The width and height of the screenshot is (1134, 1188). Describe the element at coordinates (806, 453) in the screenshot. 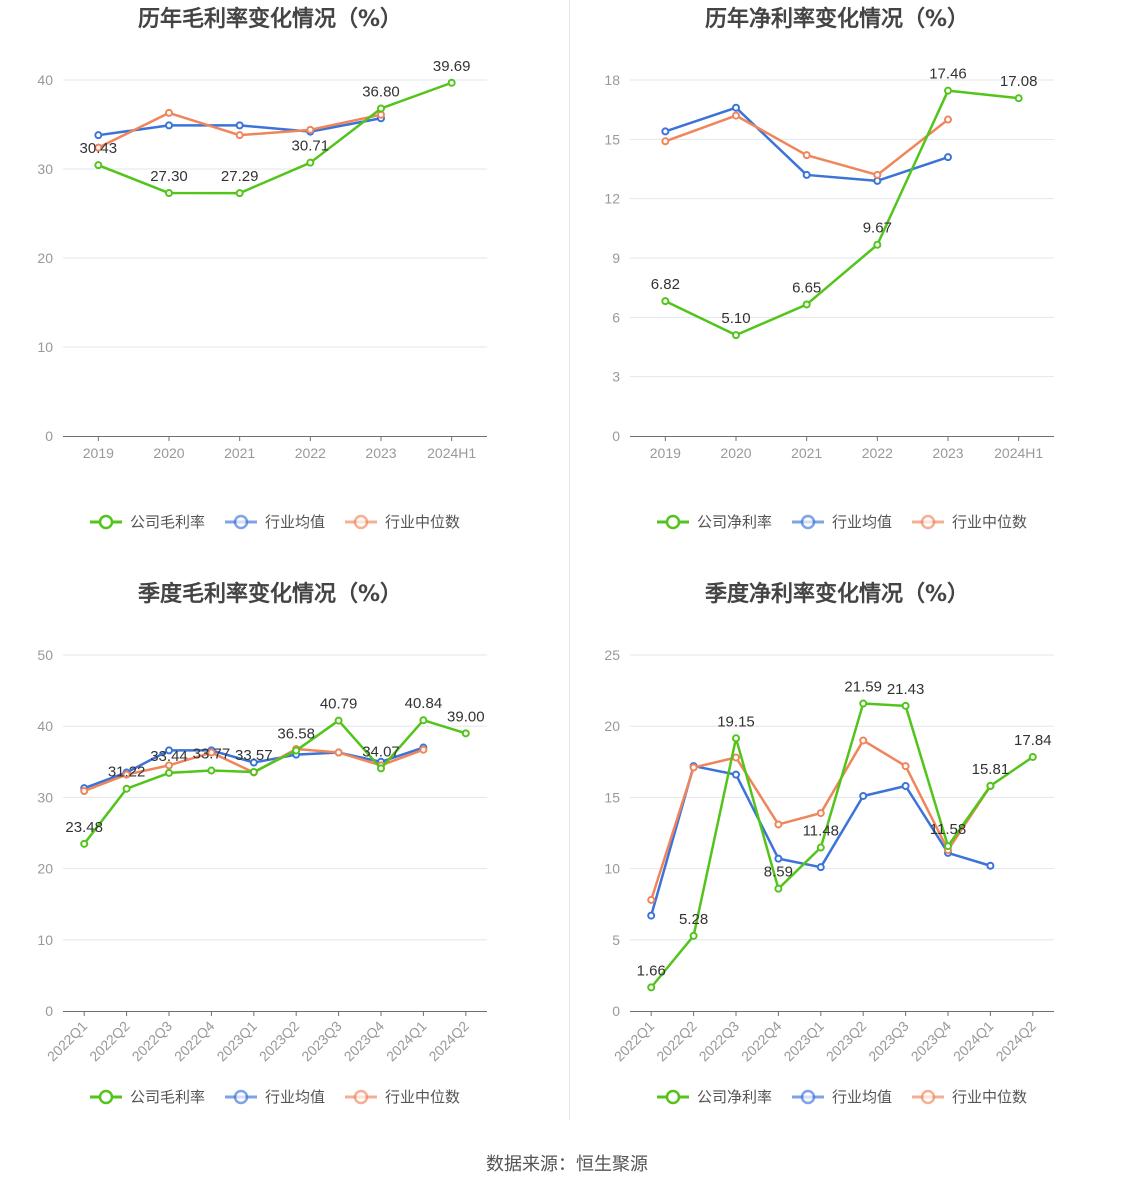

I see `x-tick-label: 2021` at that location.